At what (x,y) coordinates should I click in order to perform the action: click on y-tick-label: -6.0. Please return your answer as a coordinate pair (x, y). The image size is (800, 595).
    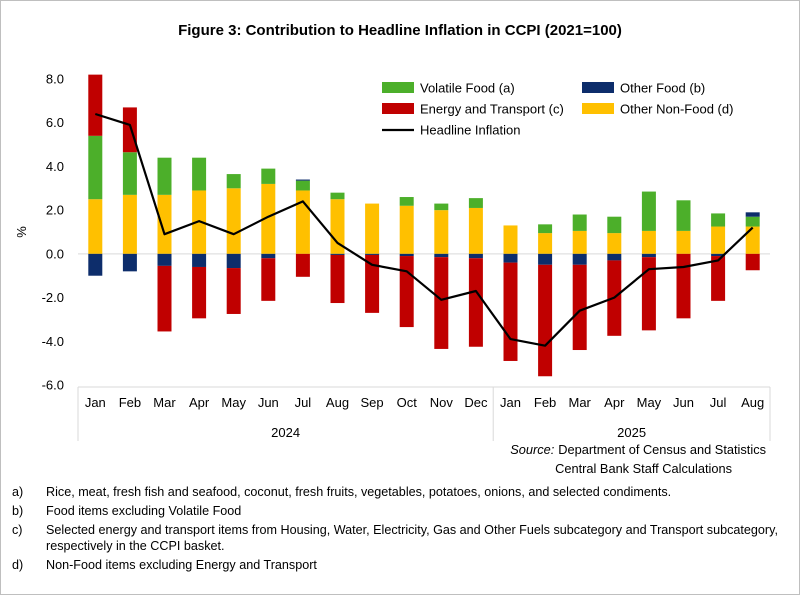
    Looking at the image, I should click on (53, 385).